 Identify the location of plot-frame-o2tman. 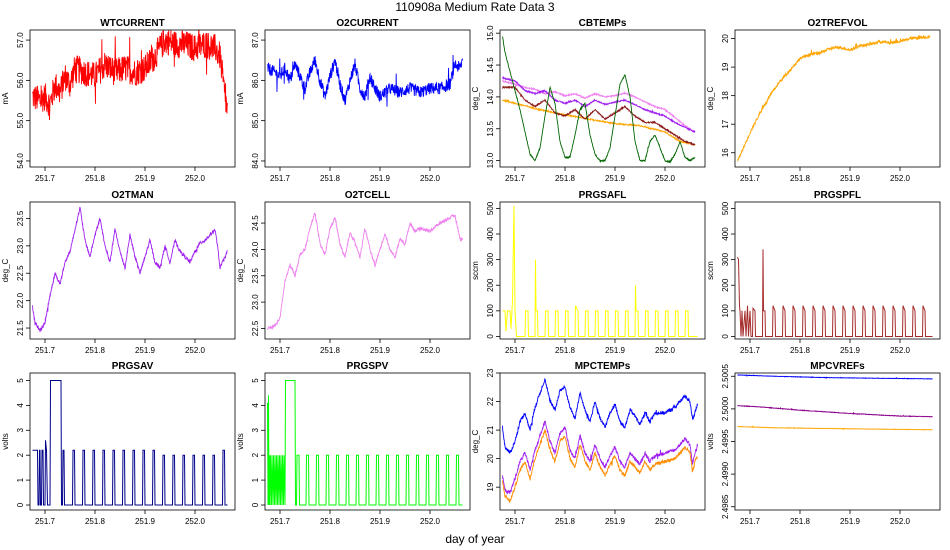
(132, 270).